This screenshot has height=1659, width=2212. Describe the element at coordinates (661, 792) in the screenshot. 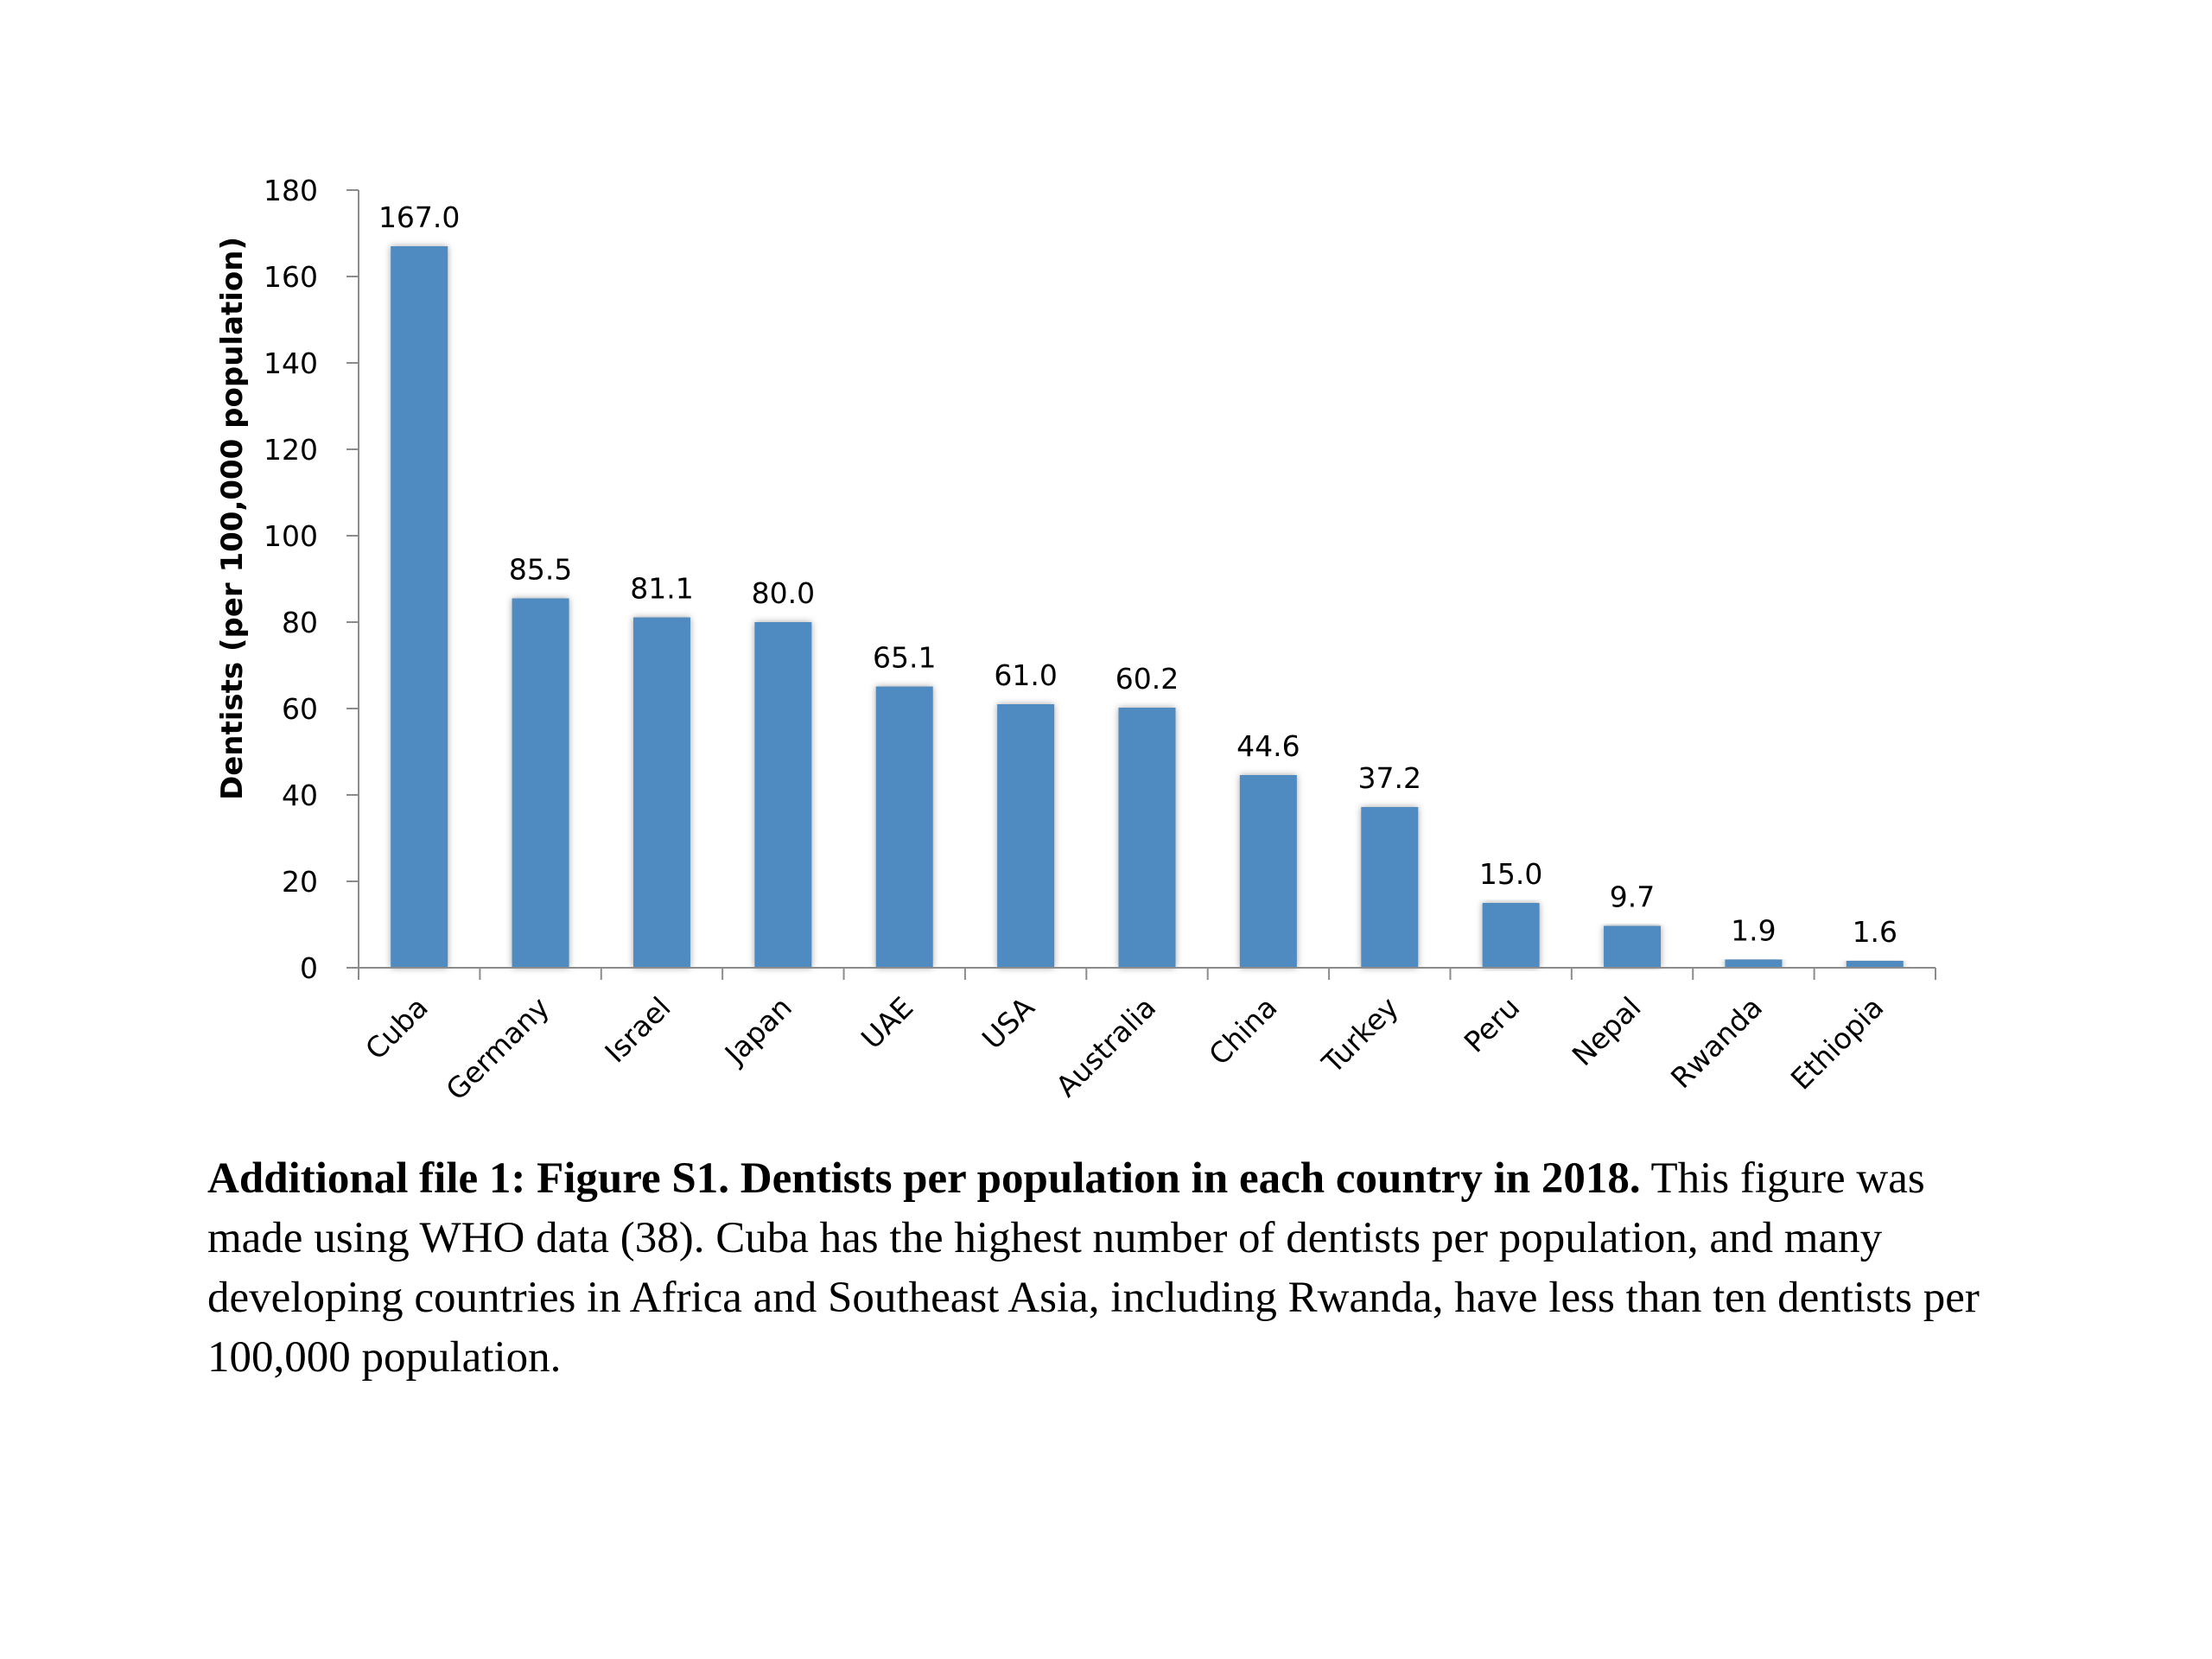

I see `bar-israel` at that location.